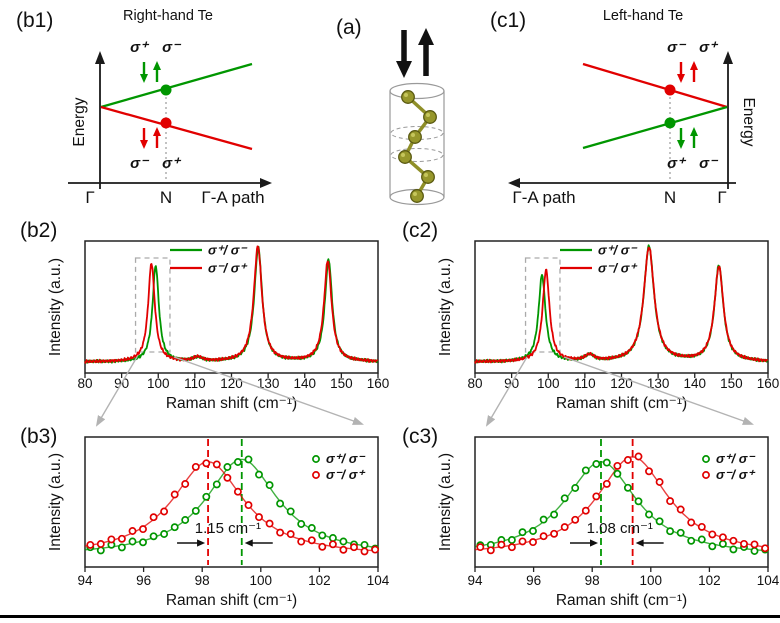 The height and width of the screenshot is (623, 780). What do you see at coordinates (166, 90) in the screenshot?
I see `b1-green-state-dot` at bounding box center [166, 90].